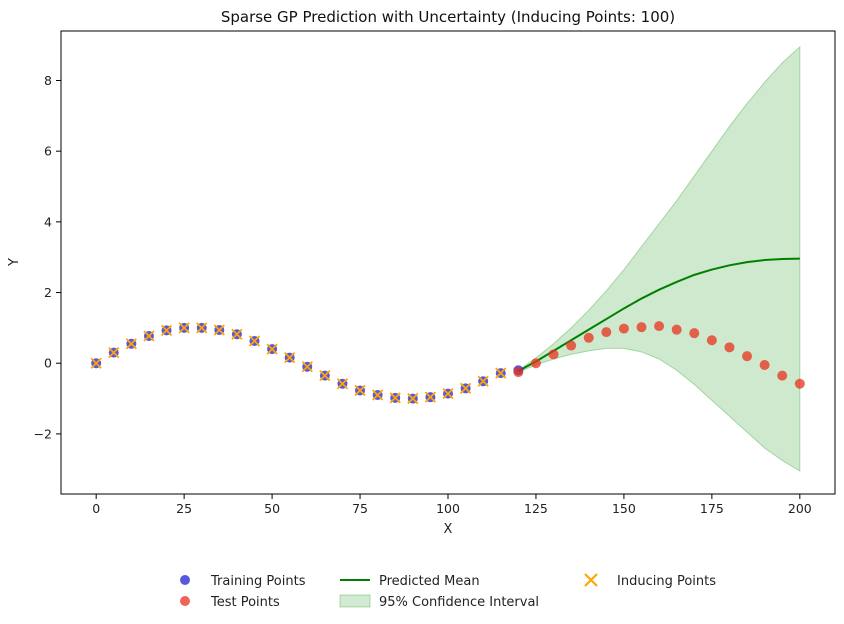  Describe the element at coordinates (800, 508) in the screenshot. I see `x-tick-label: 200` at that location.